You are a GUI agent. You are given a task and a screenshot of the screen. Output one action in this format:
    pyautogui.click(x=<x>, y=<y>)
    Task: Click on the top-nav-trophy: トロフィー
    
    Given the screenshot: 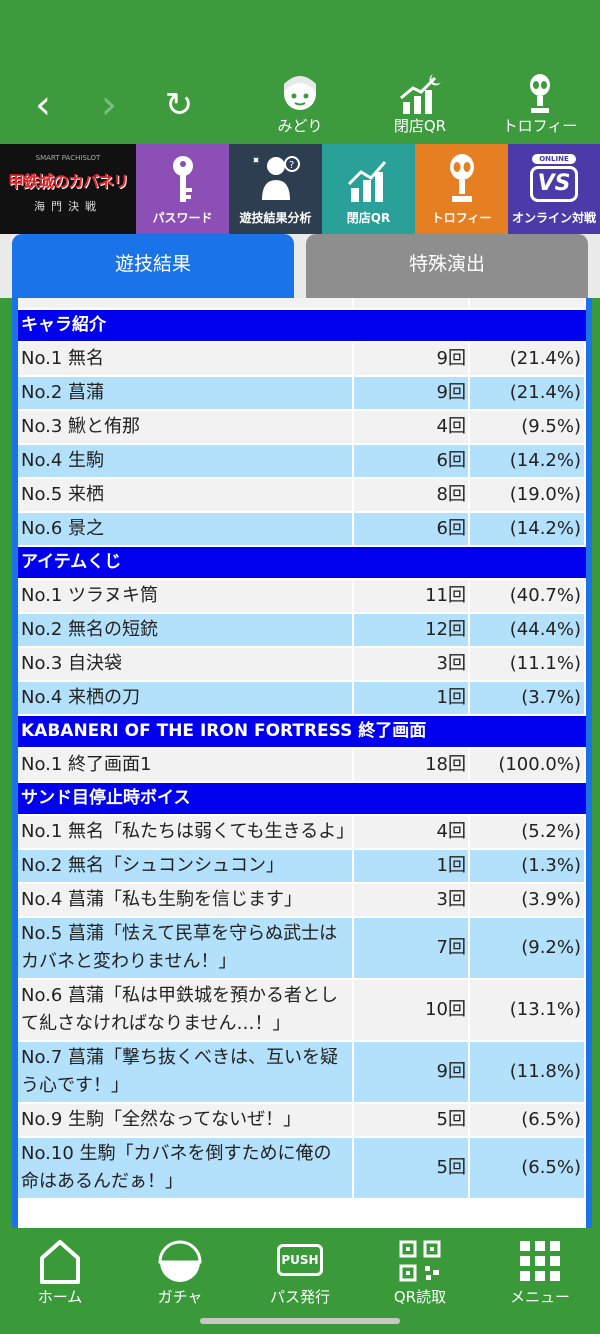 What is the action you would take?
    pyautogui.click(x=540, y=105)
    